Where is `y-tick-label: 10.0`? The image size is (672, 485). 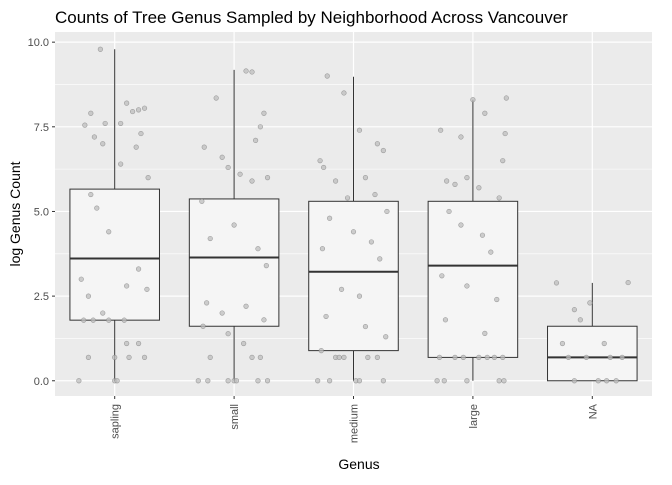 y-tick-label: 10.0 is located at coordinates (38, 43).